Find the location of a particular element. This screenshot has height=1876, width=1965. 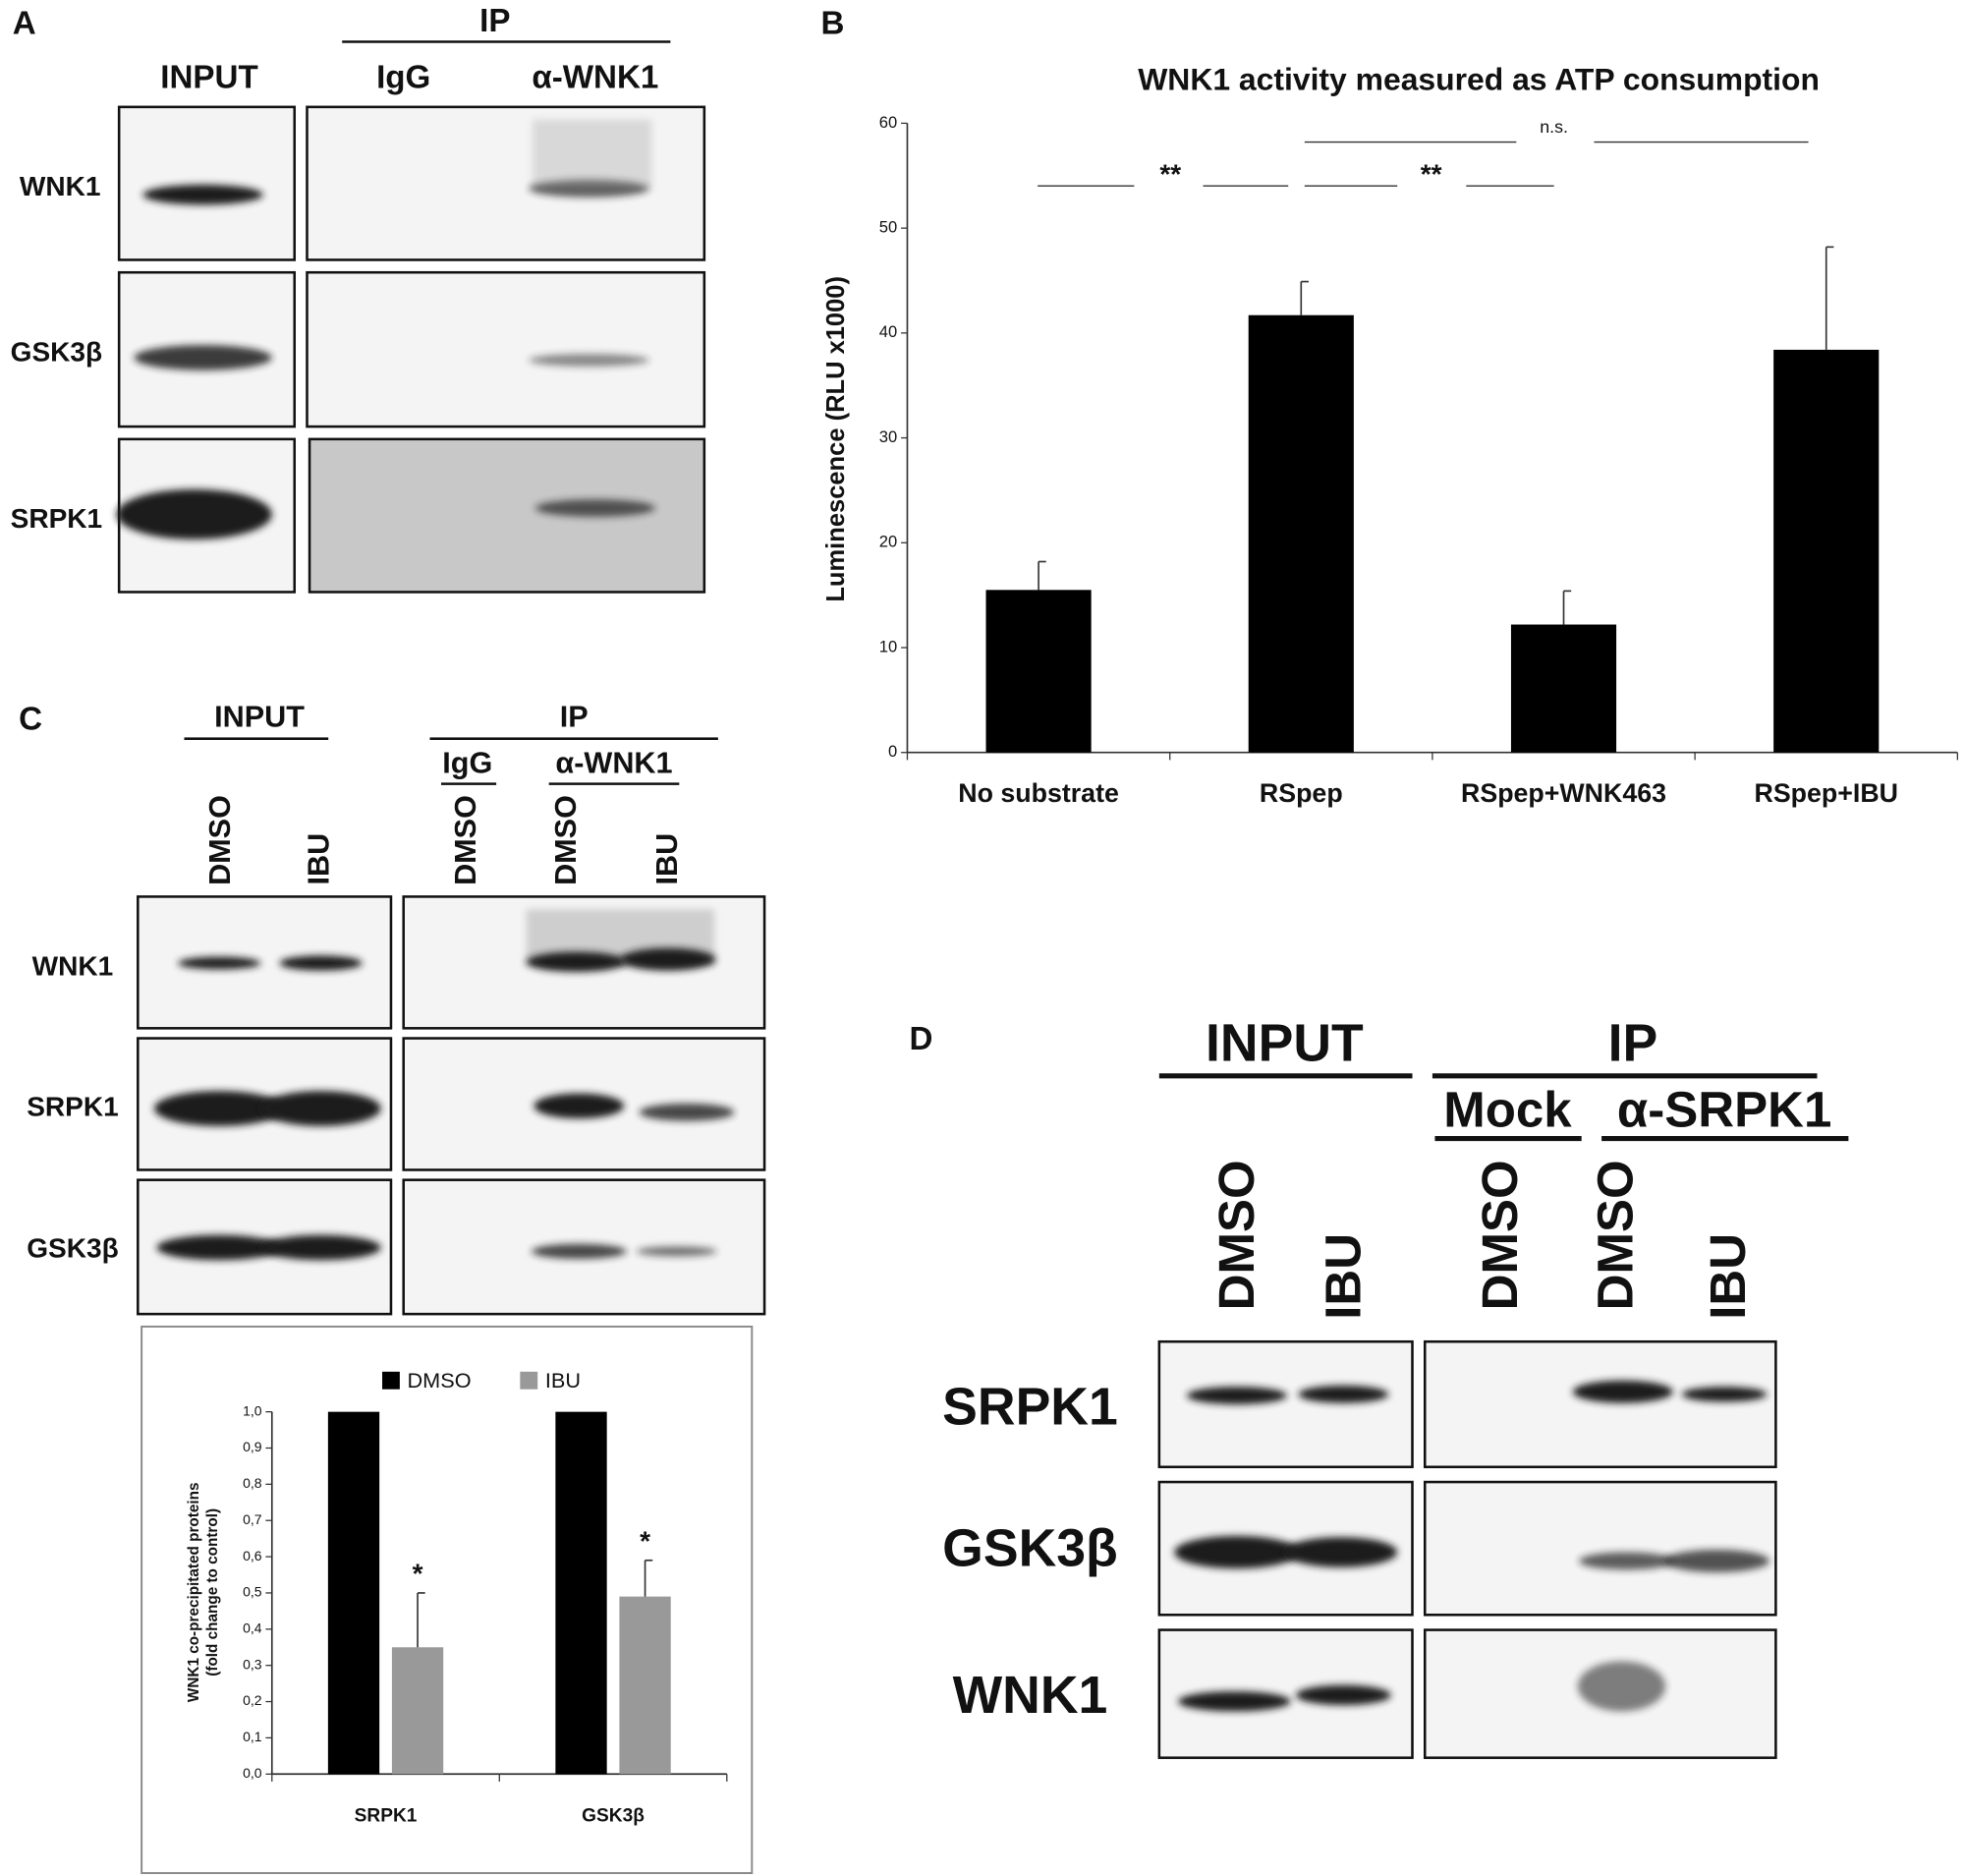

group-label: α-SRPK1 is located at coordinates (1724, 1110).